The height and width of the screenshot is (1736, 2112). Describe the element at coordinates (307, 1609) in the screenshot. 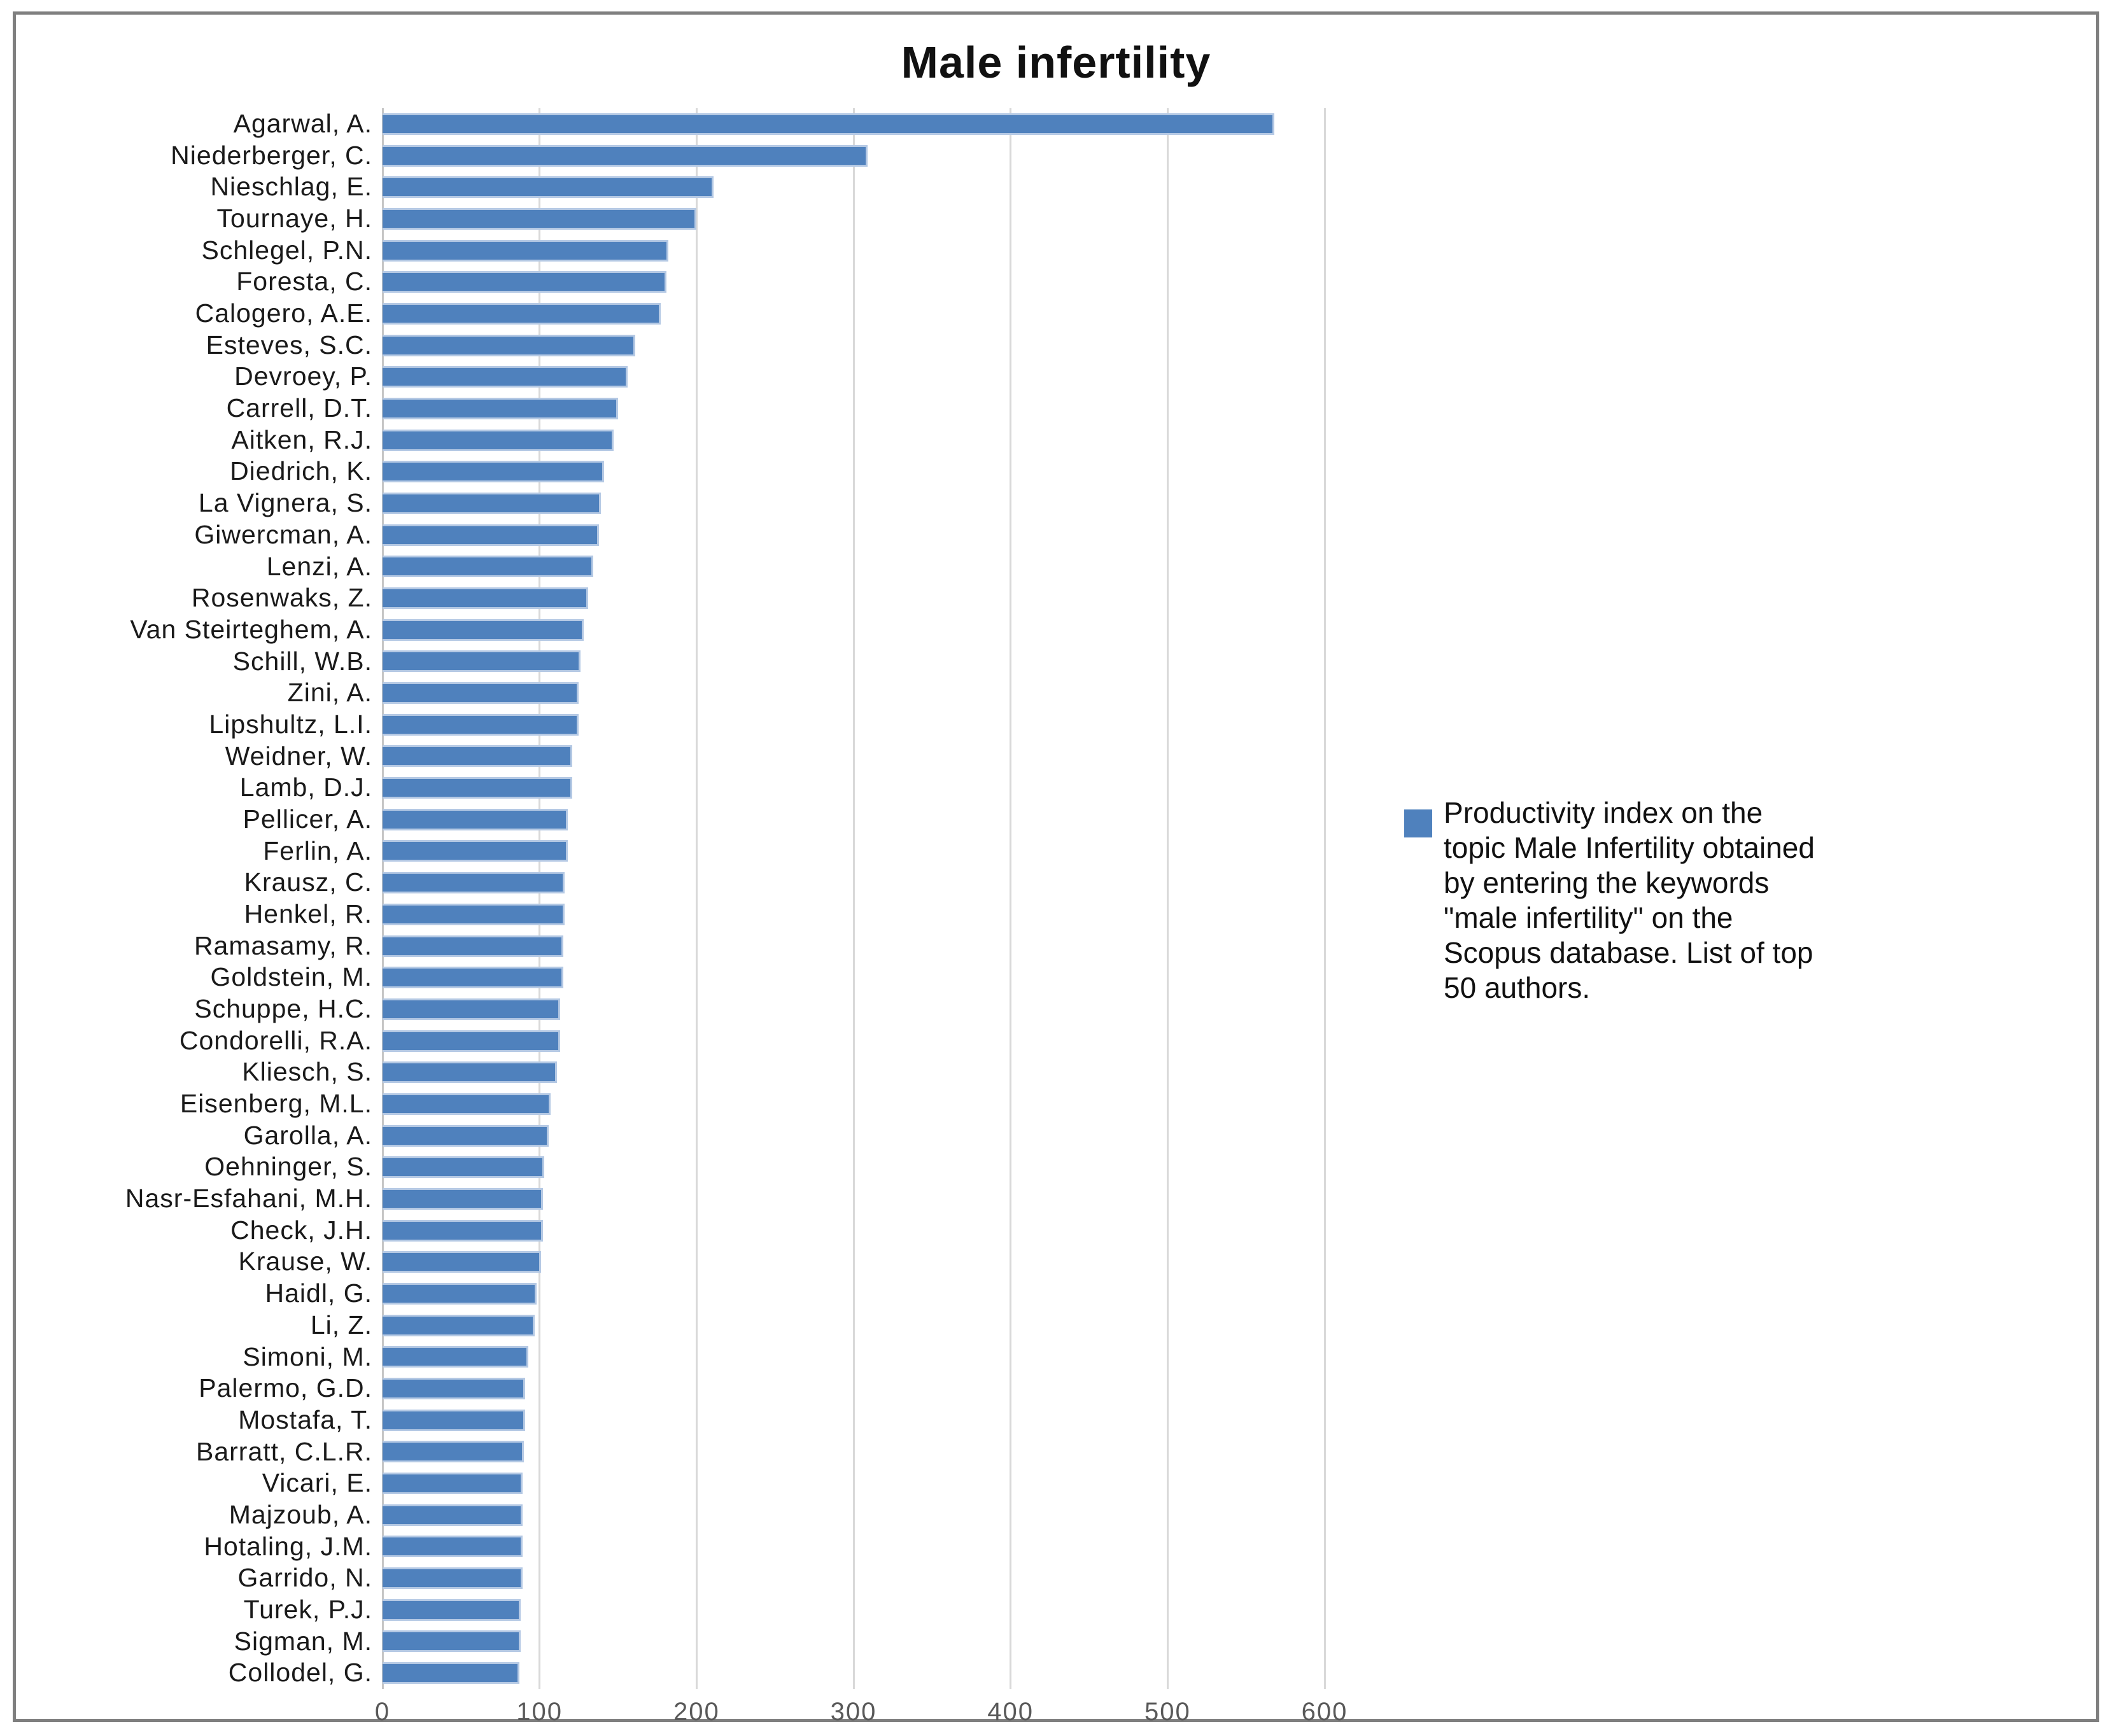

I see `category-label: Turek, P.J.` at that location.